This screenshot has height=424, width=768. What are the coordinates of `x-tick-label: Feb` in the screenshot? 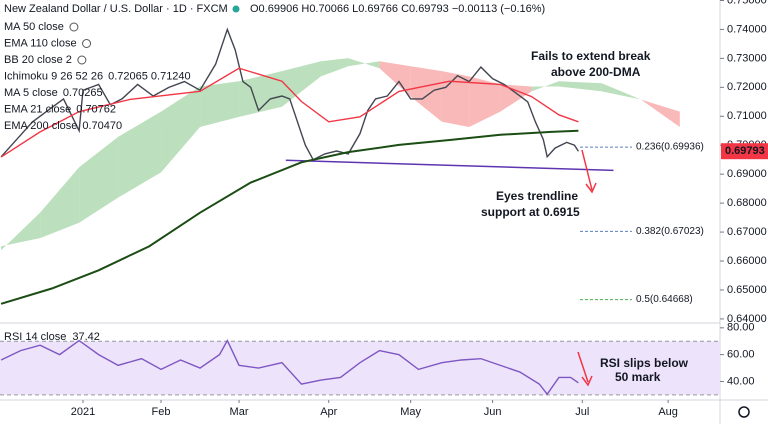 It's located at (161, 412).